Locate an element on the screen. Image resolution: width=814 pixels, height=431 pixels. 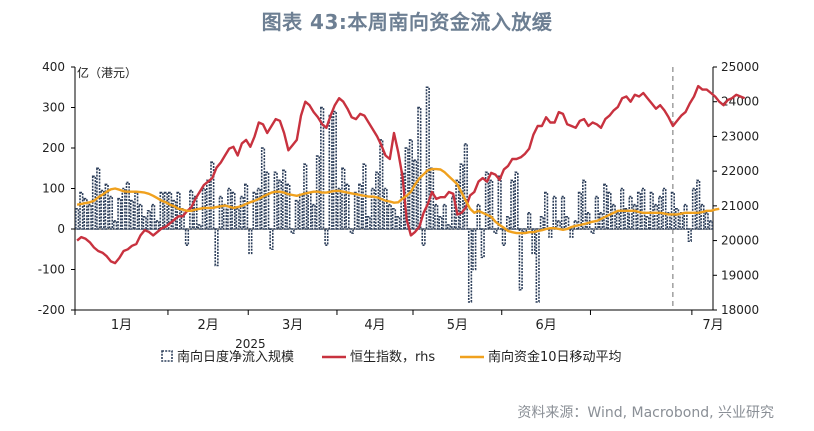
right-tick-label: 19000 is located at coordinates (740, 275).